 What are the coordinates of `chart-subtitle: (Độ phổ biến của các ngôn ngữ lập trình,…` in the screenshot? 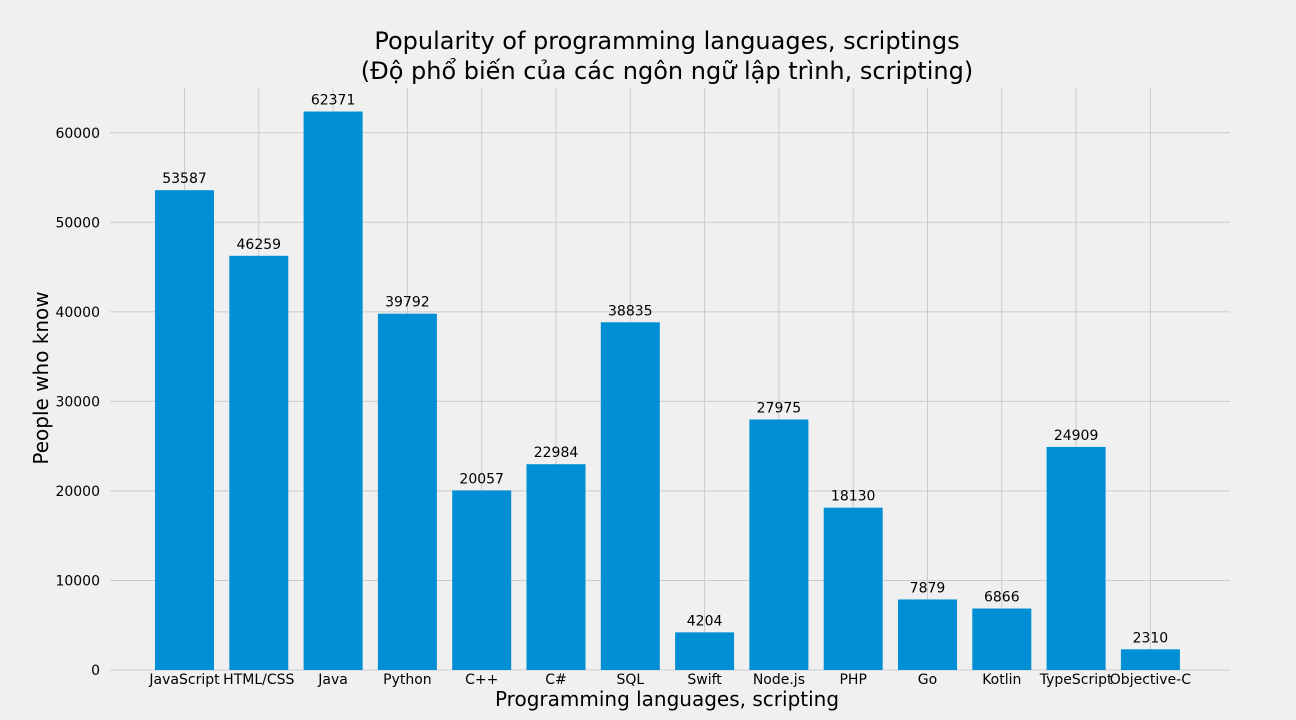 It's located at (667, 71).